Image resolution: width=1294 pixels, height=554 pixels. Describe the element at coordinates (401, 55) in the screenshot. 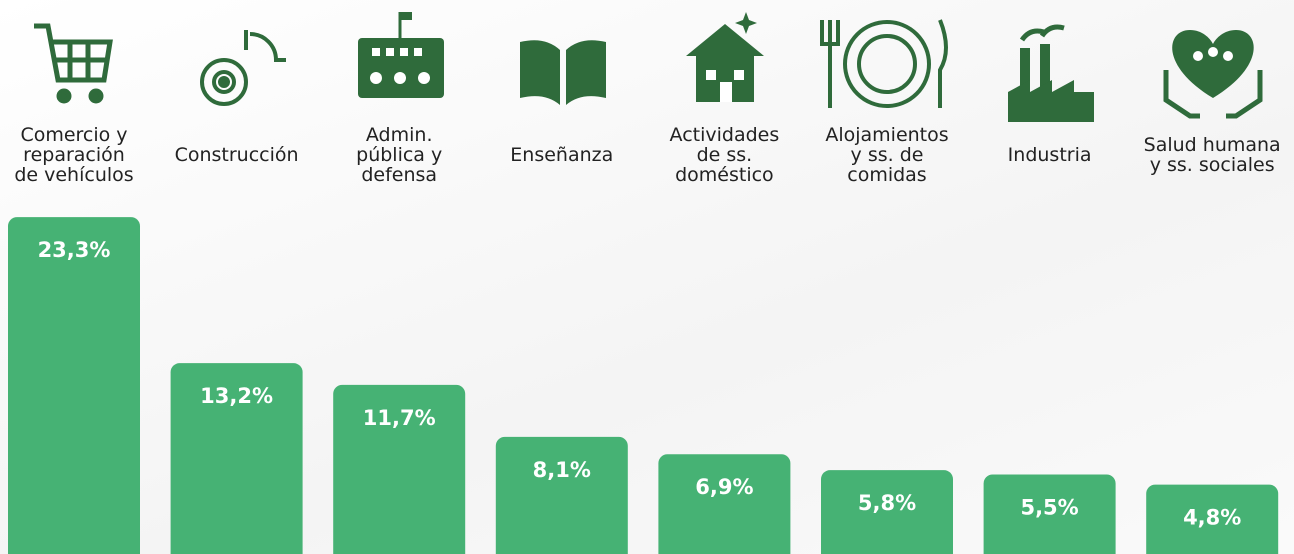

I see `icon-building` at that location.